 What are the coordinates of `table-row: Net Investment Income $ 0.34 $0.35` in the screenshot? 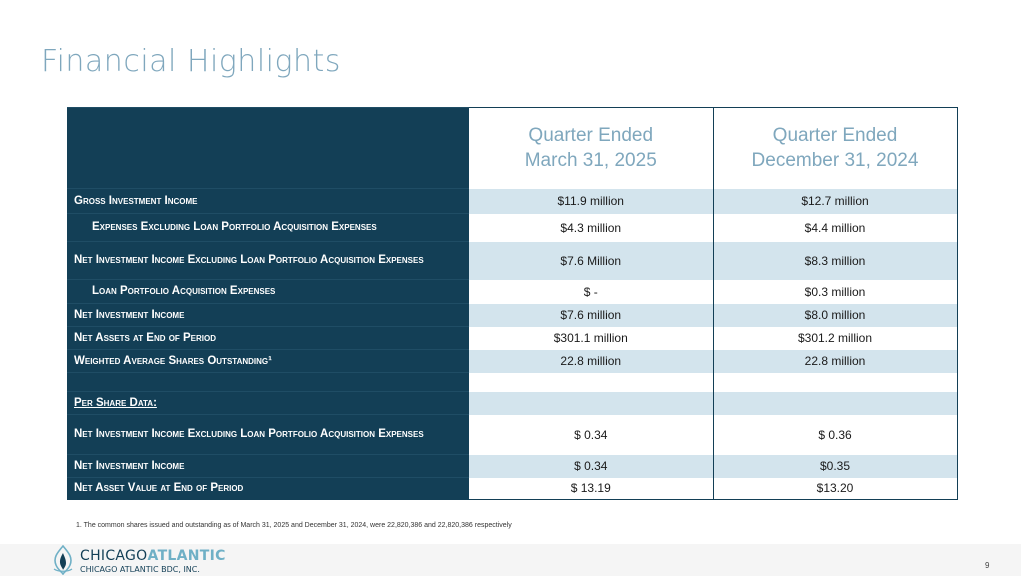 It's located at (512, 466).